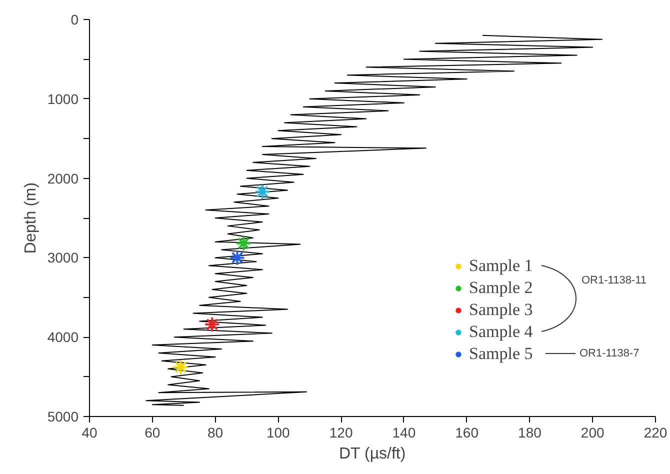  Describe the element at coordinates (90, 432) in the screenshot. I see `x-tick-label: 40` at that location.